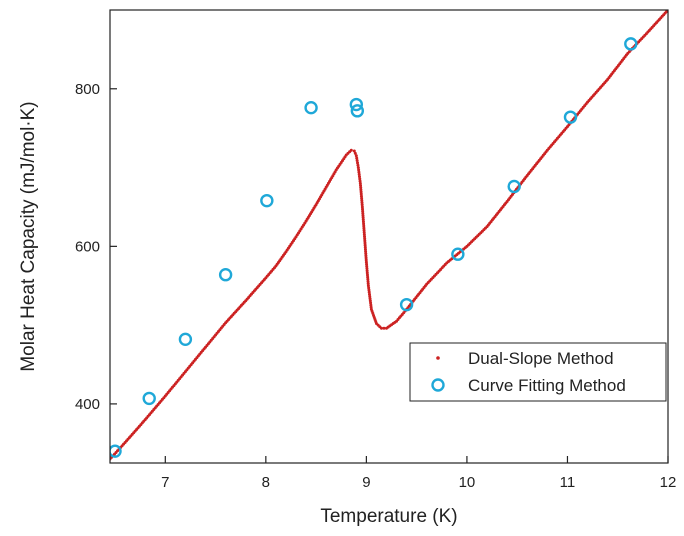 This screenshot has width=684, height=536. What do you see at coordinates (87, 404) in the screenshot?
I see `y-tick-label: 400` at bounding box center [87, 404].